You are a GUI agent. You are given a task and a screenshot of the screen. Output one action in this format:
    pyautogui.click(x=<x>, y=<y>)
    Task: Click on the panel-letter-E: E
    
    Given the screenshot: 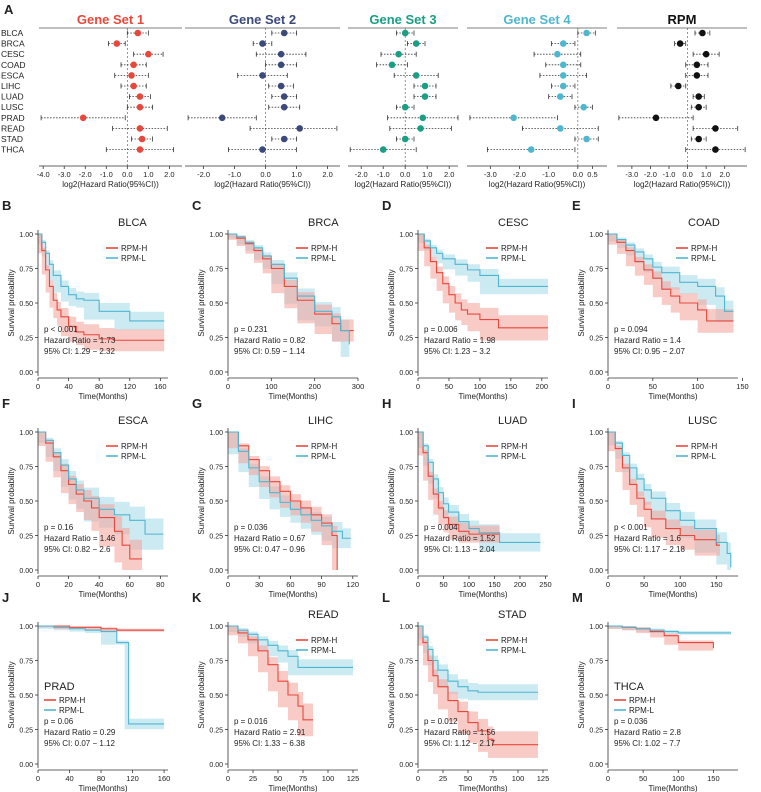 What is the action you would take?
    pyautogui.click(x=576, y=205)
    